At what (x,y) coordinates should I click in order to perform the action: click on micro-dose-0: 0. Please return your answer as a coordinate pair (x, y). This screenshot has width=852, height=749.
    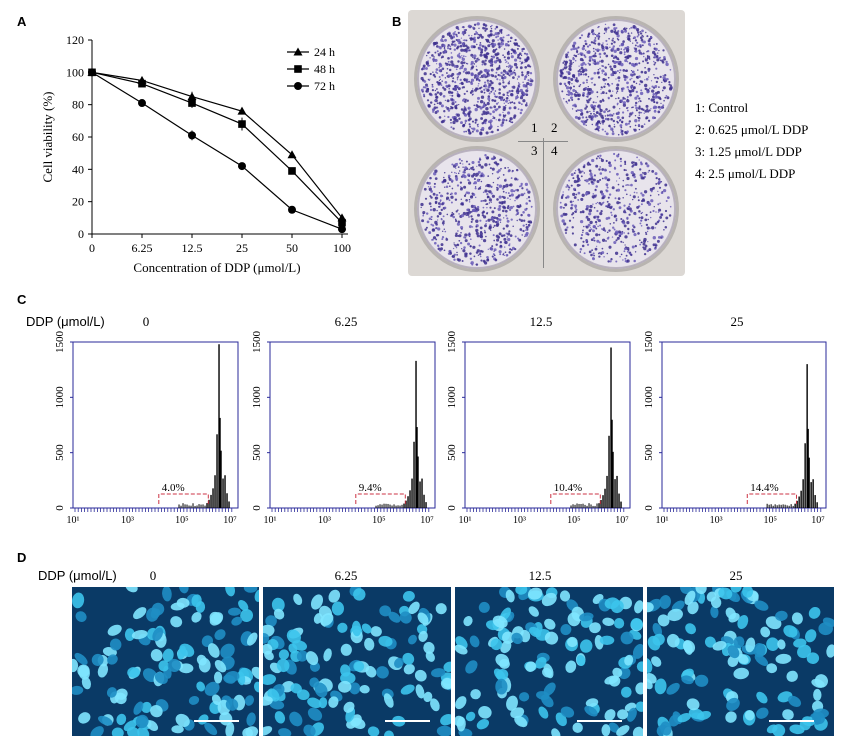
    Looking at the image, I should click on (153, 575).